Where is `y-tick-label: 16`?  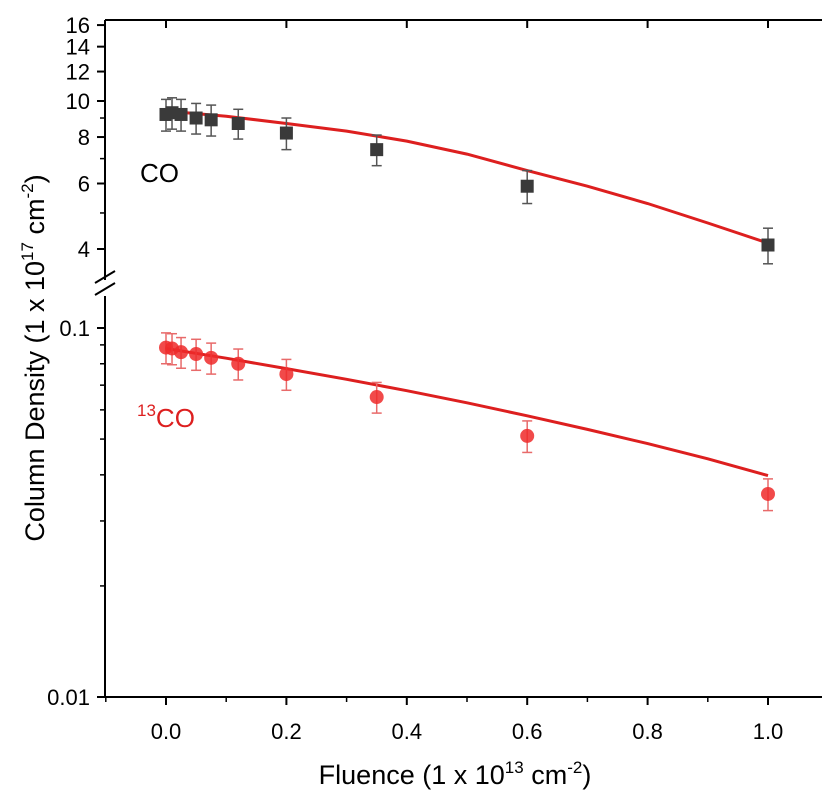
y-tick-label: 16 is located at coordinates (78, 25).